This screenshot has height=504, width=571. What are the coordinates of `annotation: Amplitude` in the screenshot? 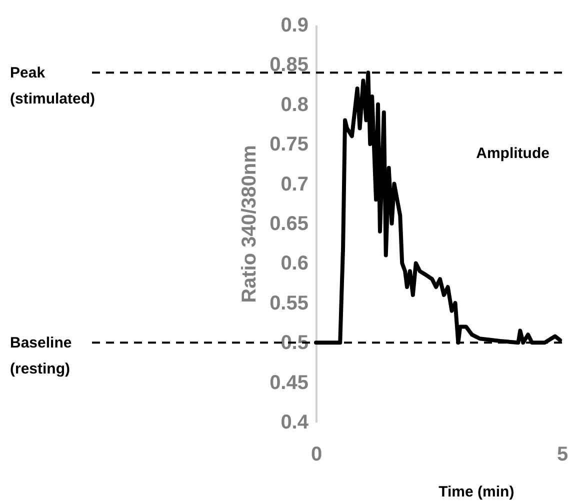 It's located at (513, 153).